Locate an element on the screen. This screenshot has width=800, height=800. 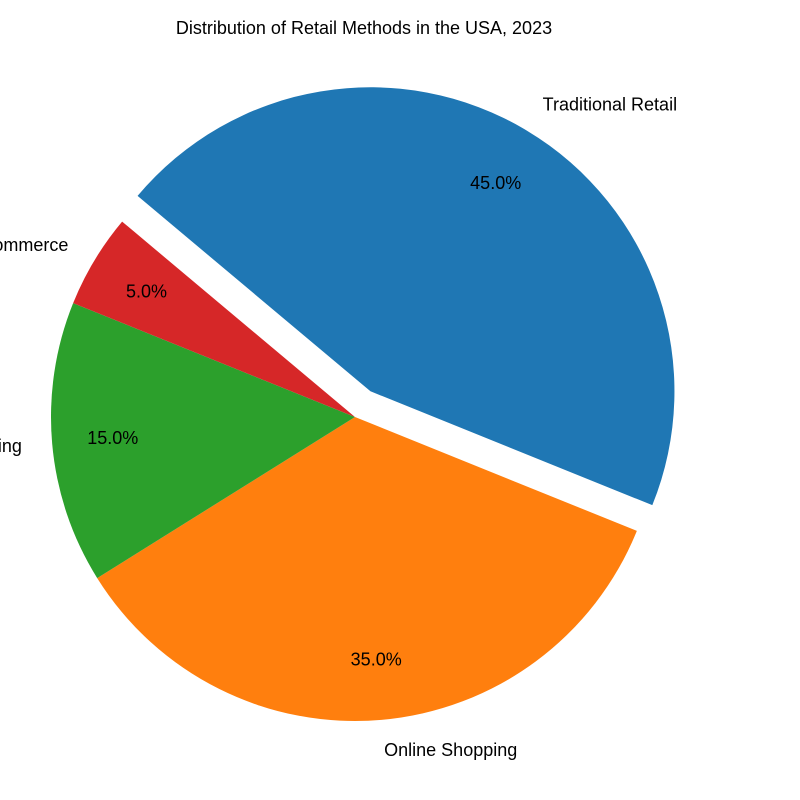
pct-label-online-shopping: 35.0% is located at coordinates (376, 659).